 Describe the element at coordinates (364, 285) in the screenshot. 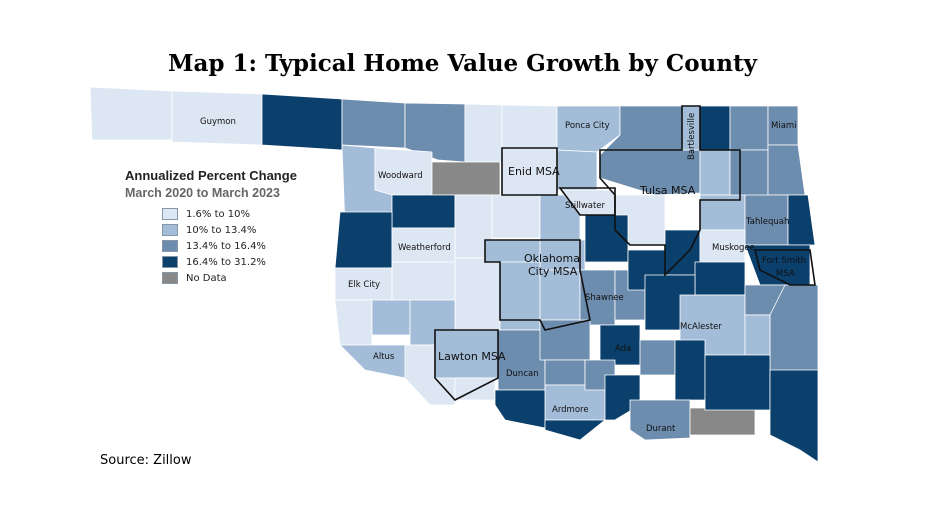

I see `label-elk-city: Elk City` at that location.